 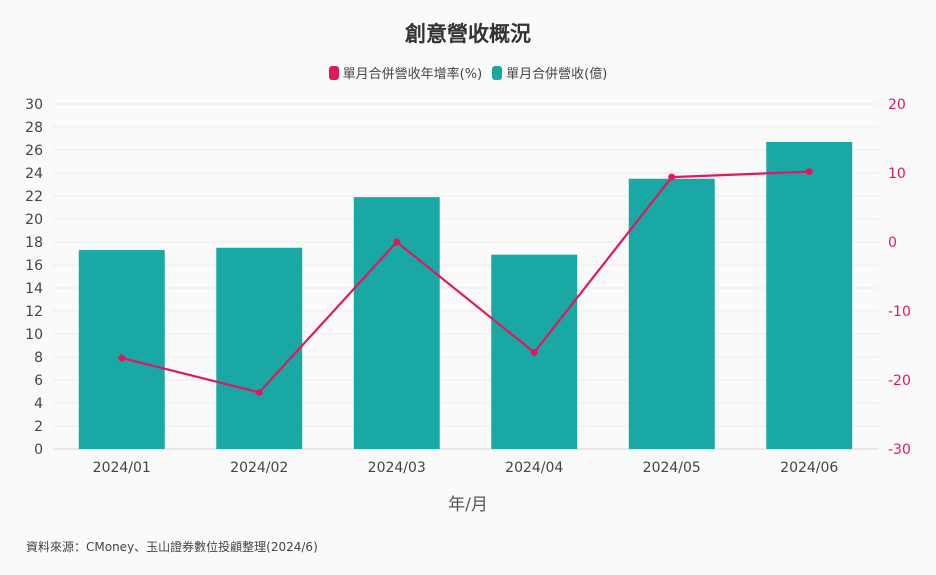 What do you see at coordinates (34, 335) in the screenshot?
I see `y-left-tick: 10` at bounding box center [34, 335].